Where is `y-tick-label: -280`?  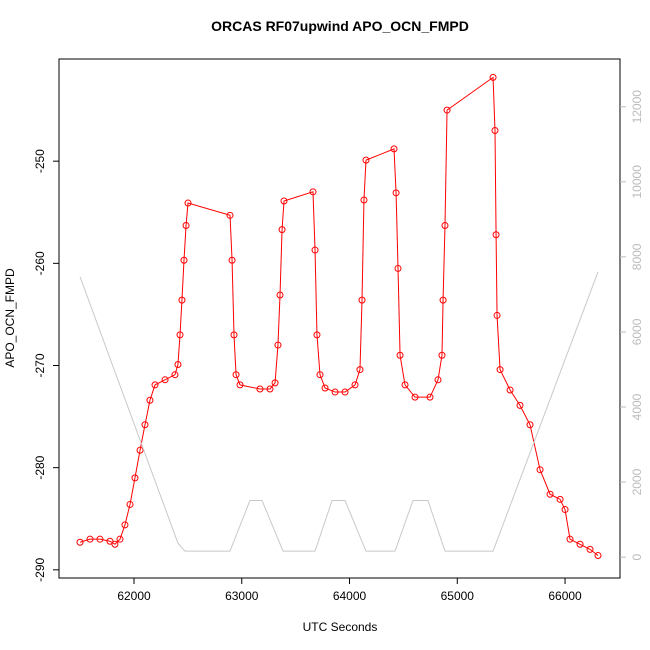 y-tick-label: -280 is located at coordinates (40, 467).